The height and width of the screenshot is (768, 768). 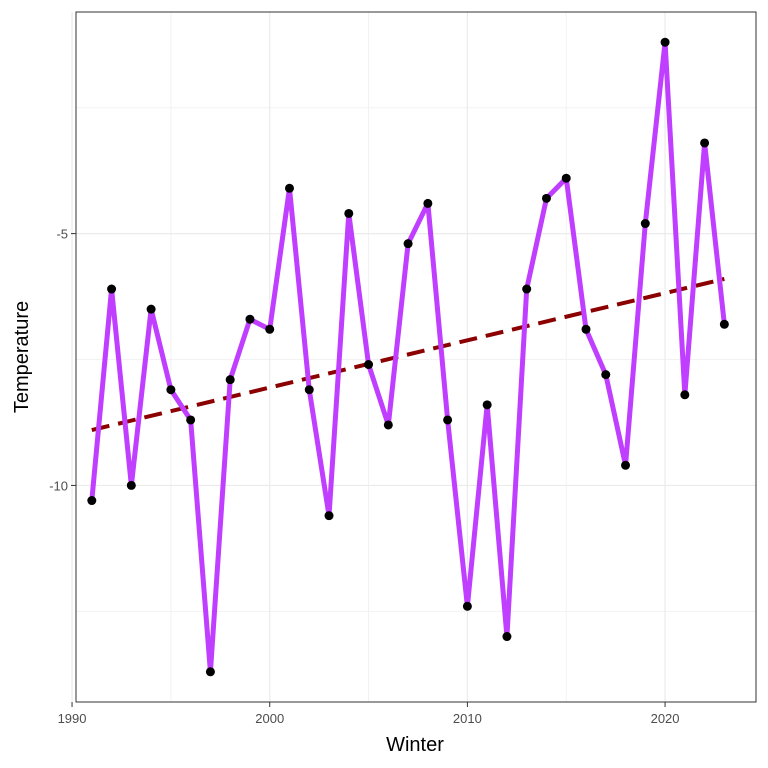 What do you see at coordinates (269, 718) in the screenshot?
I see `x-tick-label: 2000` at bounding box center [269, 718].